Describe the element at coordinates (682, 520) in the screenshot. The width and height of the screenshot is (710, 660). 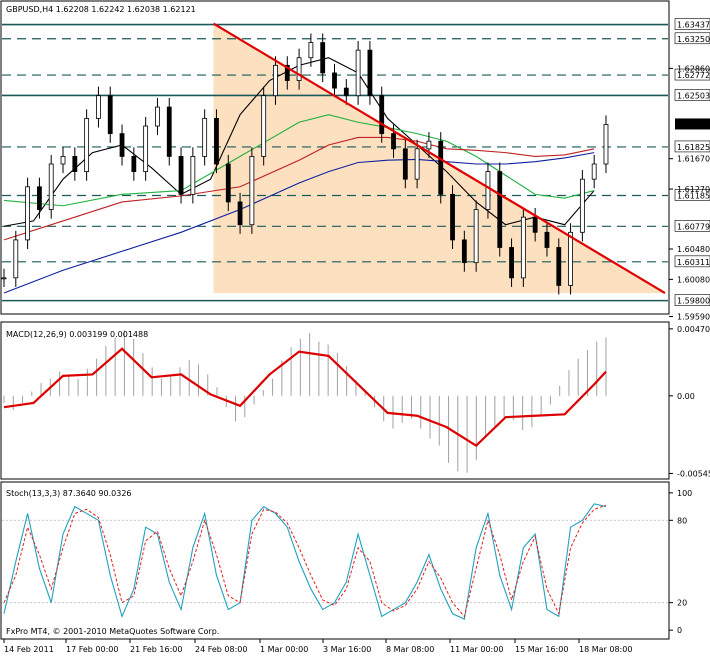
I see `stoch-y-tick-label: 80` at that location.